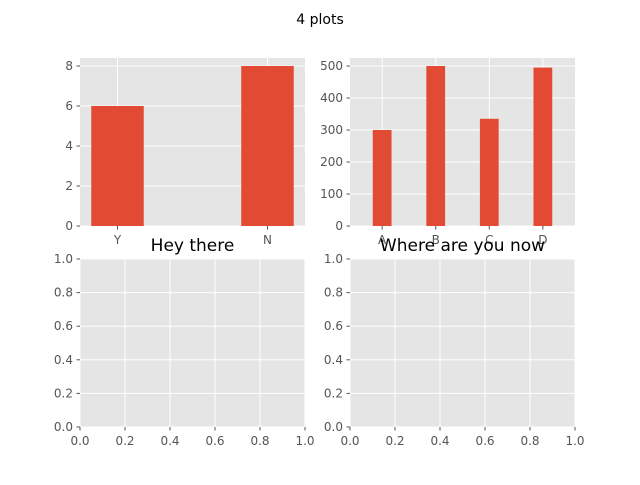 The height and width of the screenshot is (485, 640). Describe the element at coordinates (489, 240) in the screenshot. I see `x-tick-label: C` at that location.